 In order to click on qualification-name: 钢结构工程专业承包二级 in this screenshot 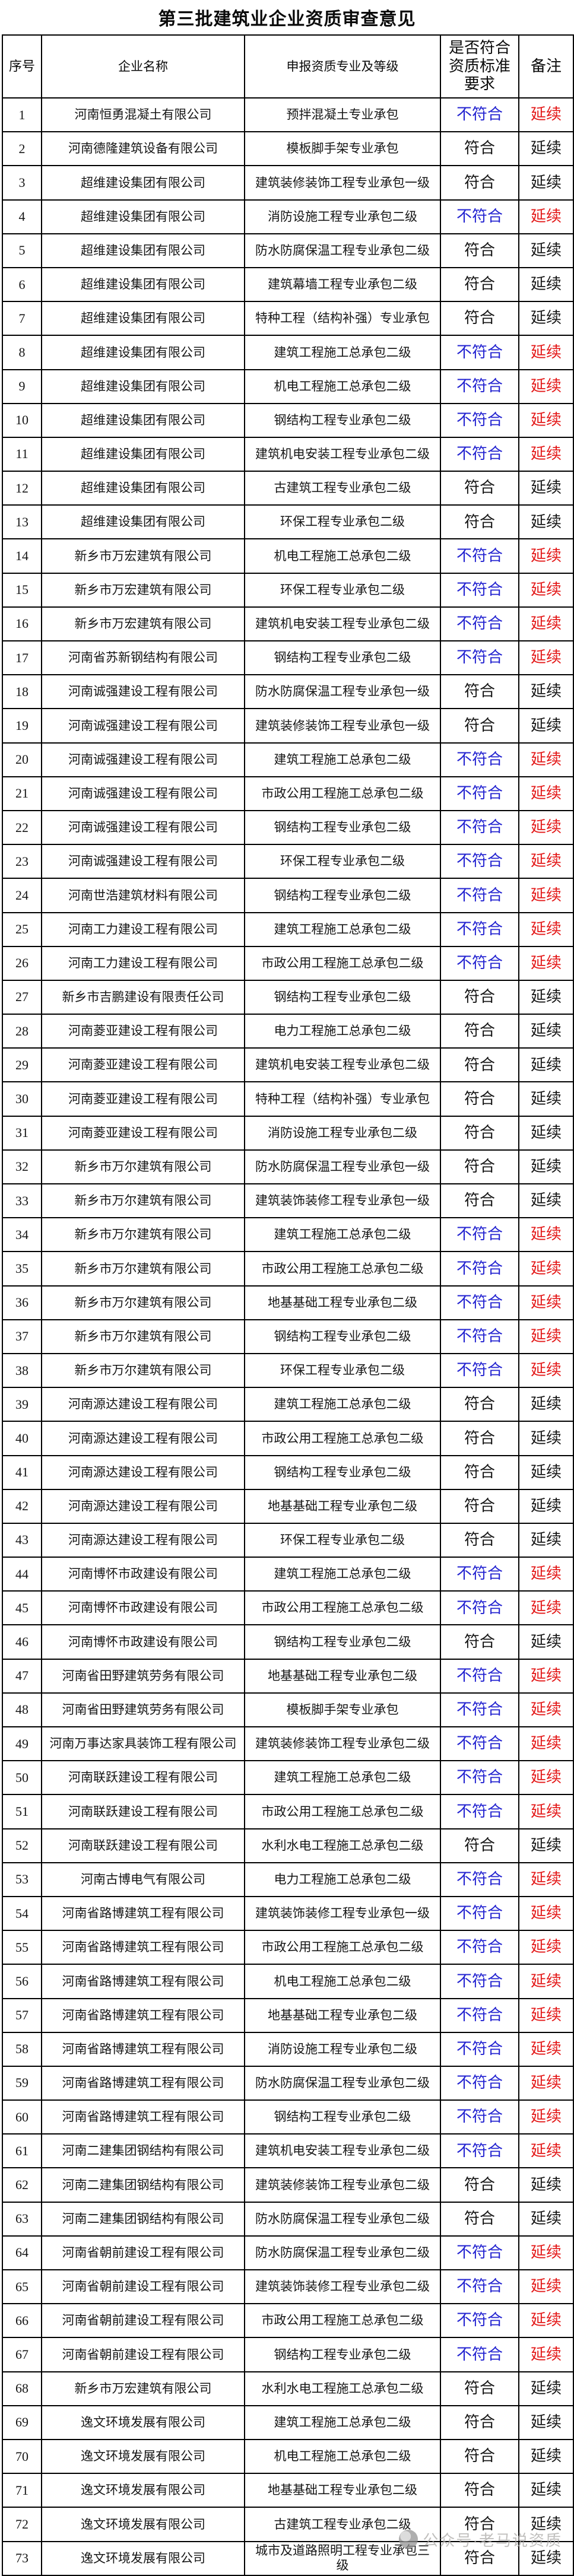, I will do `click(342, 998)`.